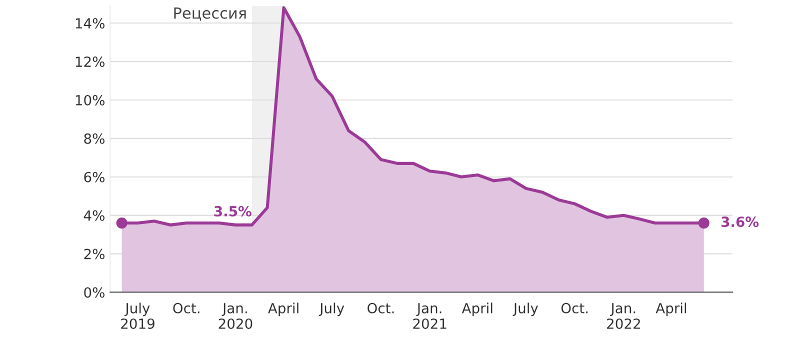 The image size is (798, 341). I want to click on x-tick-label: Jan. 2022, so click(623, 316).